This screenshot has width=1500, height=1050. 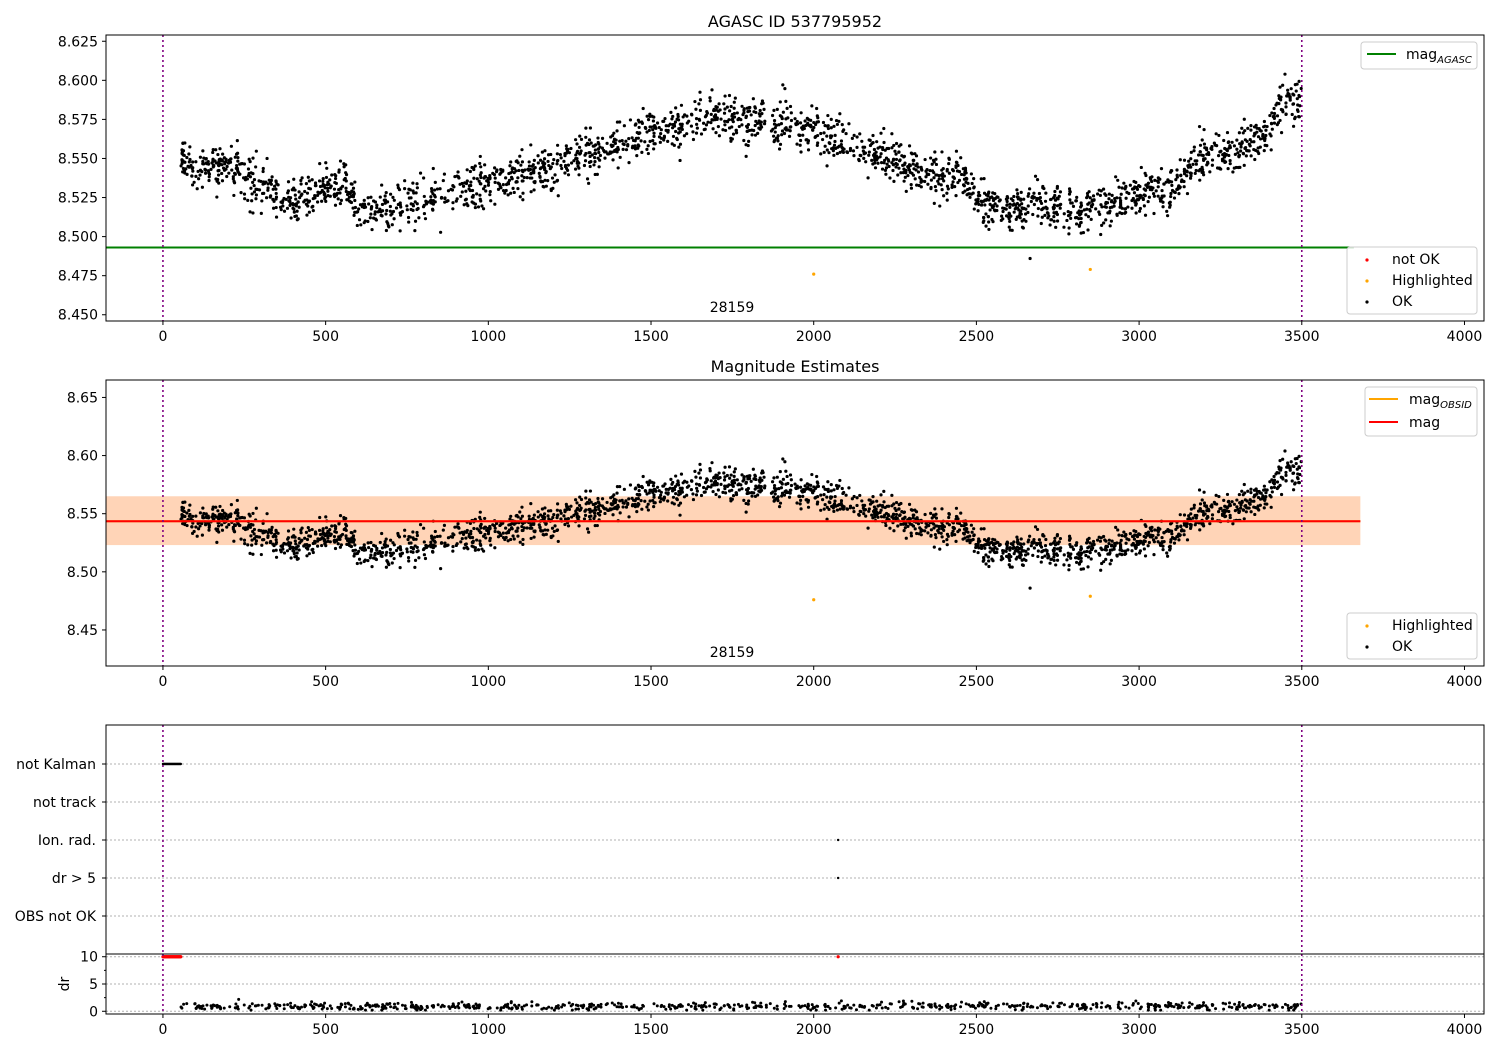 What do you see at coordinates (325, 682) in the screenshot?
I see `x-tick-label: 500` at bounding box center [325, 682].